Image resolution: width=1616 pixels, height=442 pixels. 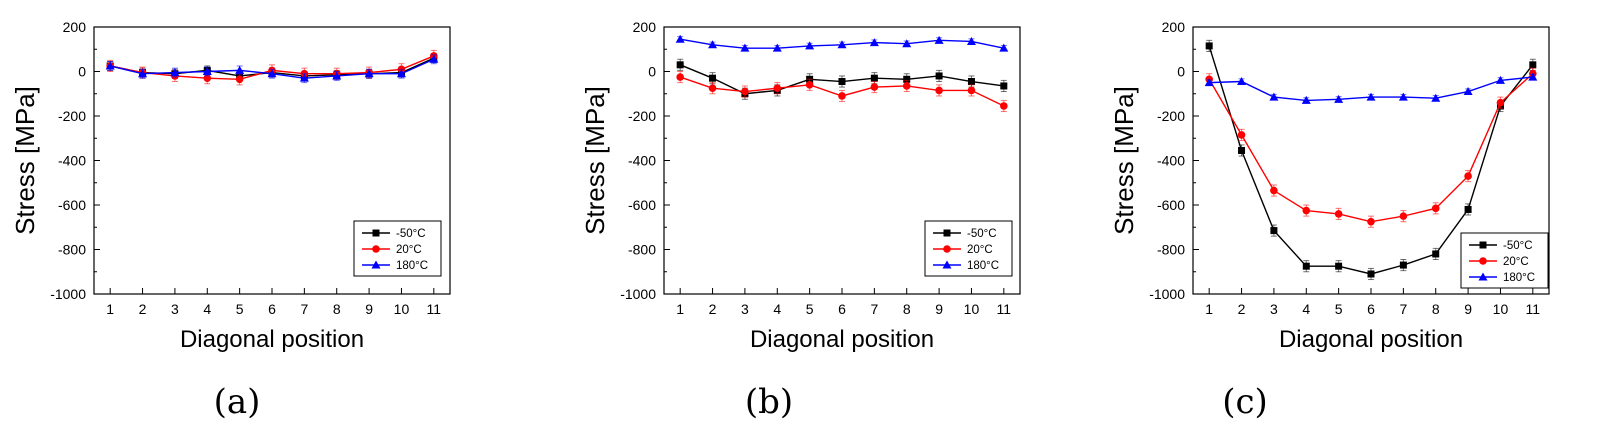 What do you see at coordinates (1519, 278) in the screenshot?
I see `legend-label: 180°C` at bounding box center [1519, 278].